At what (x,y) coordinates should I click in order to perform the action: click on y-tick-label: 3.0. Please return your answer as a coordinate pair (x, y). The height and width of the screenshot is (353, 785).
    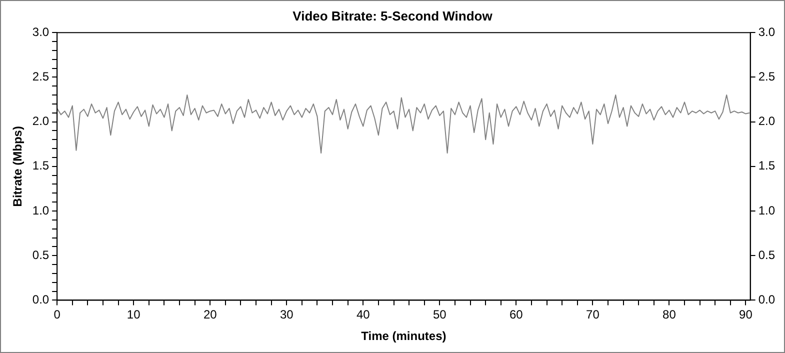
    Looking at the image, I should click on (41, 31).